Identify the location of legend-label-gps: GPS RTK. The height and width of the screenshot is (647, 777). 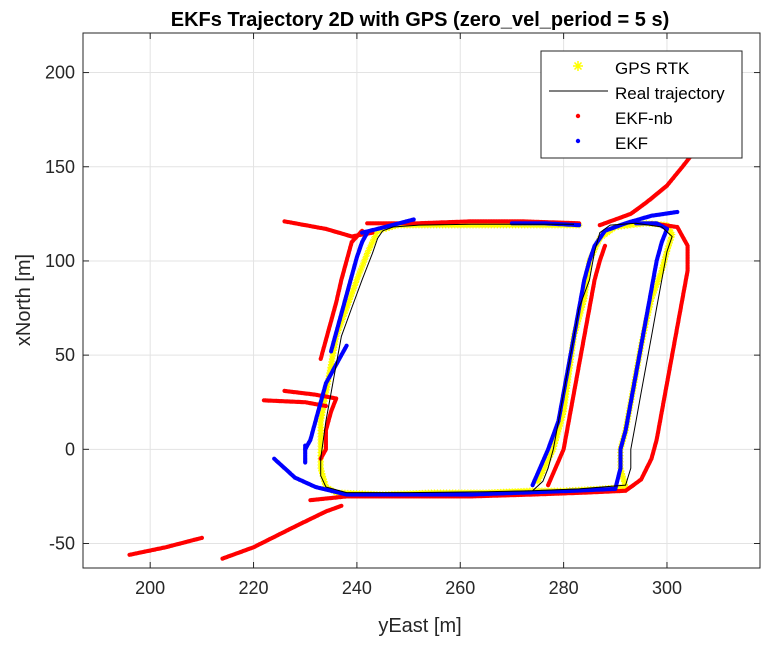
(652, 68).